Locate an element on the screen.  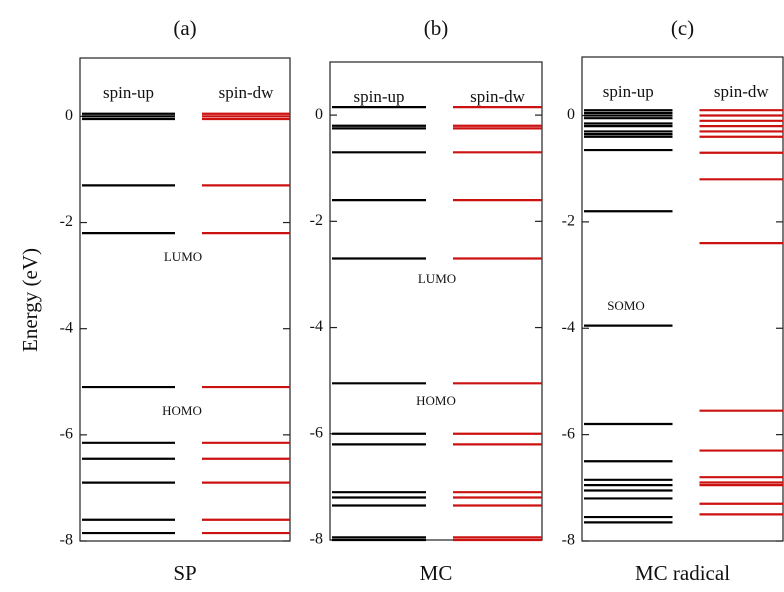
y-axis-label: Energy (eV) is located at coordinates (30, 300).